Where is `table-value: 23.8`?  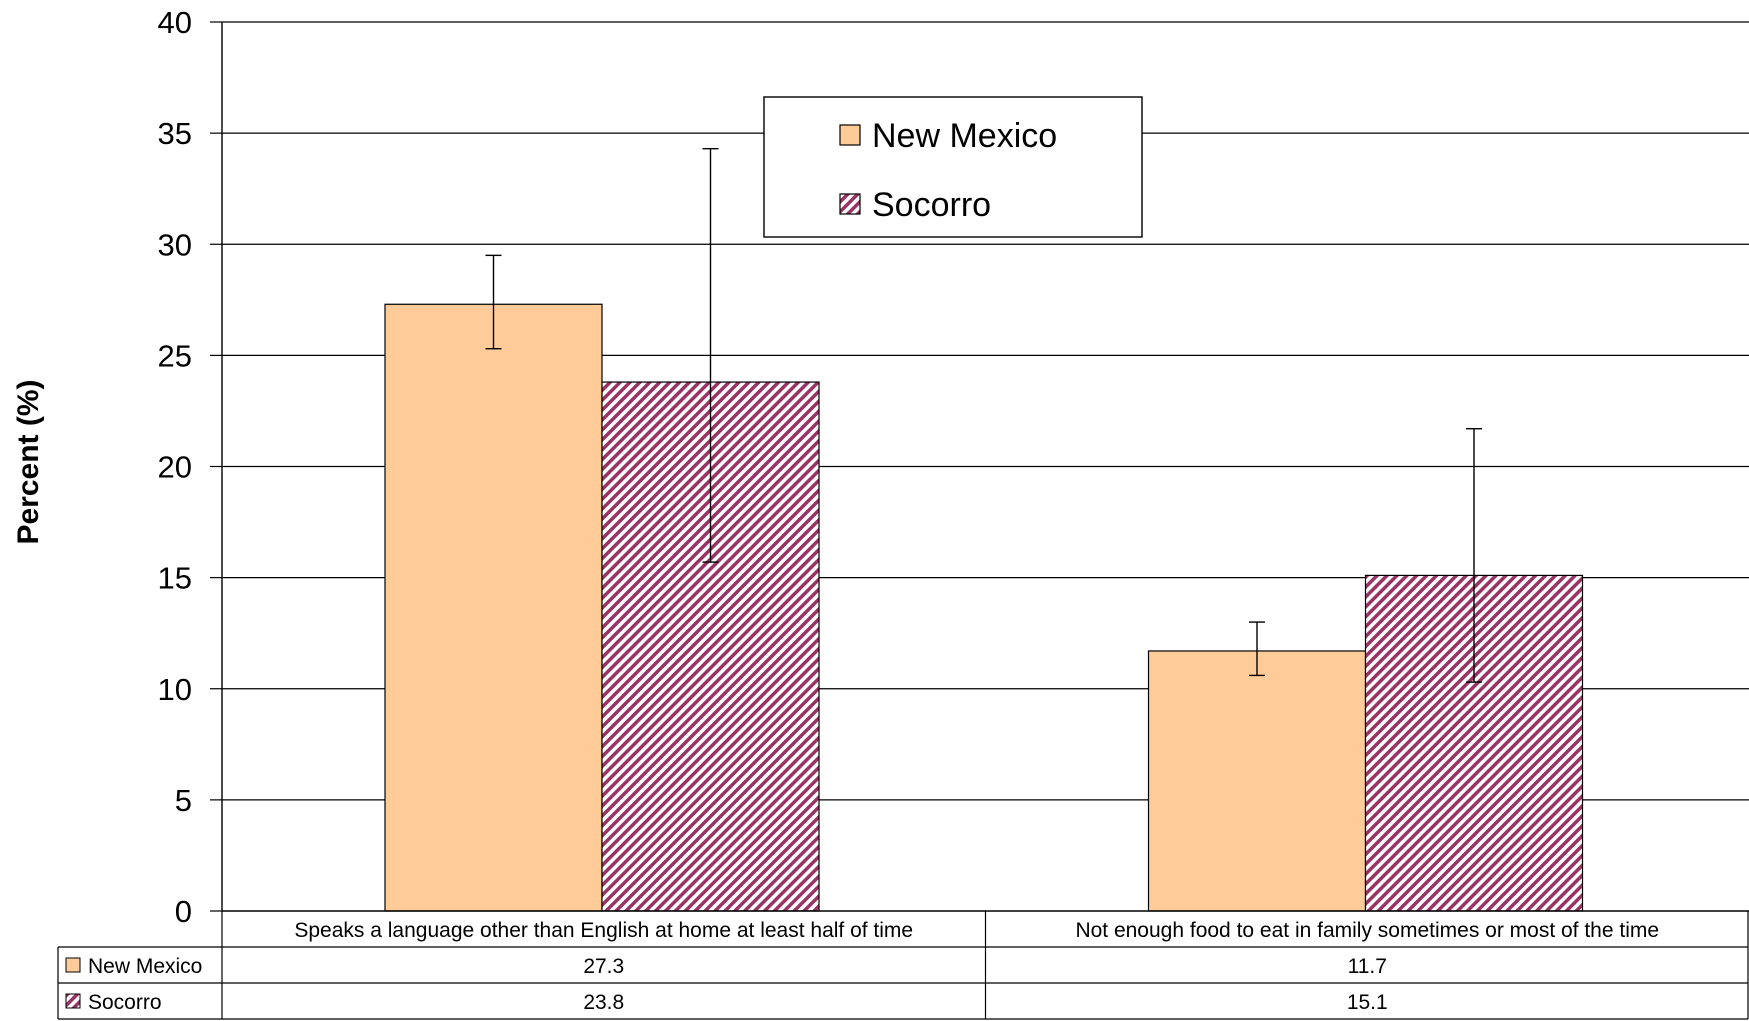
table-value: 23.8 is located at coordinates (603, 1002).